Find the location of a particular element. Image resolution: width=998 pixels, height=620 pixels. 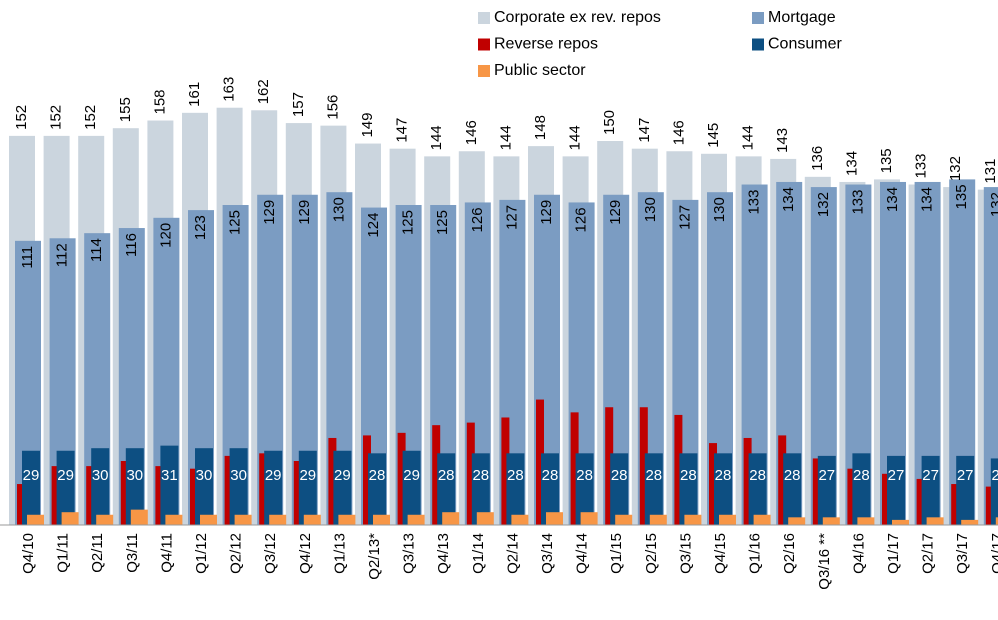

x-tick-label: Q4/11 is located at coordinates (166, 553).